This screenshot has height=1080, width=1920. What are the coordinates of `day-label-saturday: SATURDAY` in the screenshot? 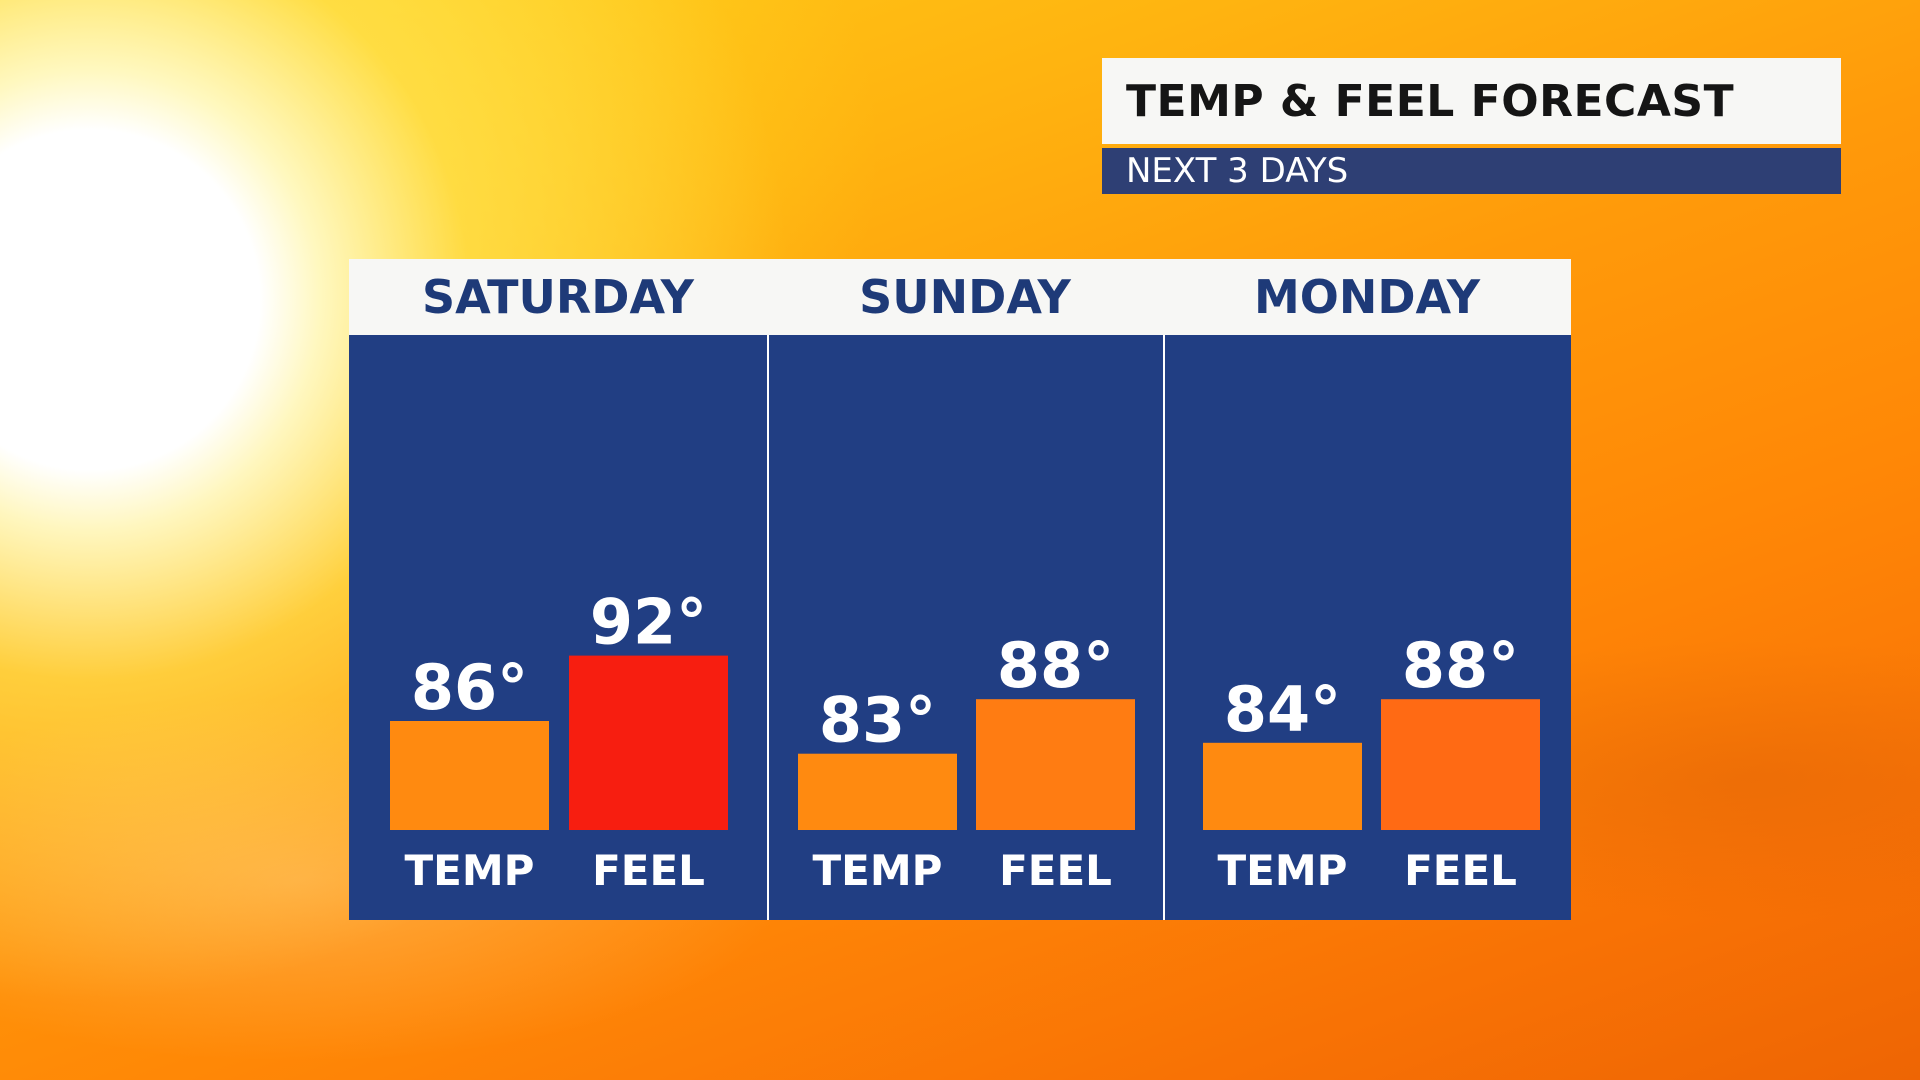 It's located at (557, 297).